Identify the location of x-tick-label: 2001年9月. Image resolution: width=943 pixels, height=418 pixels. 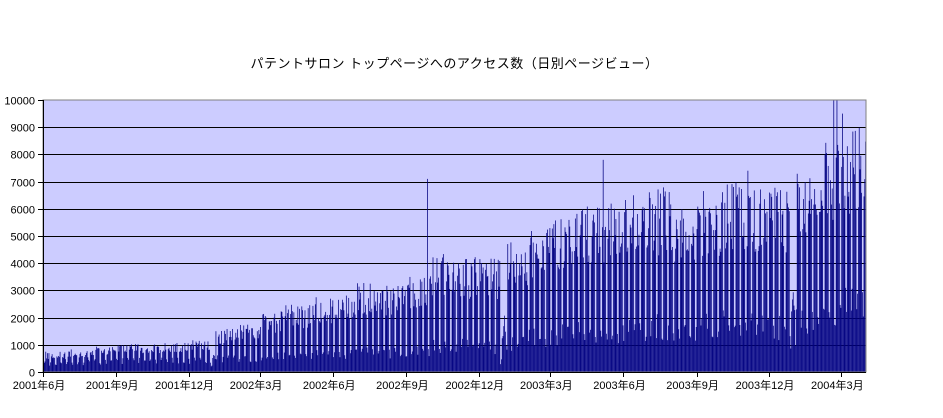
(112, 385).